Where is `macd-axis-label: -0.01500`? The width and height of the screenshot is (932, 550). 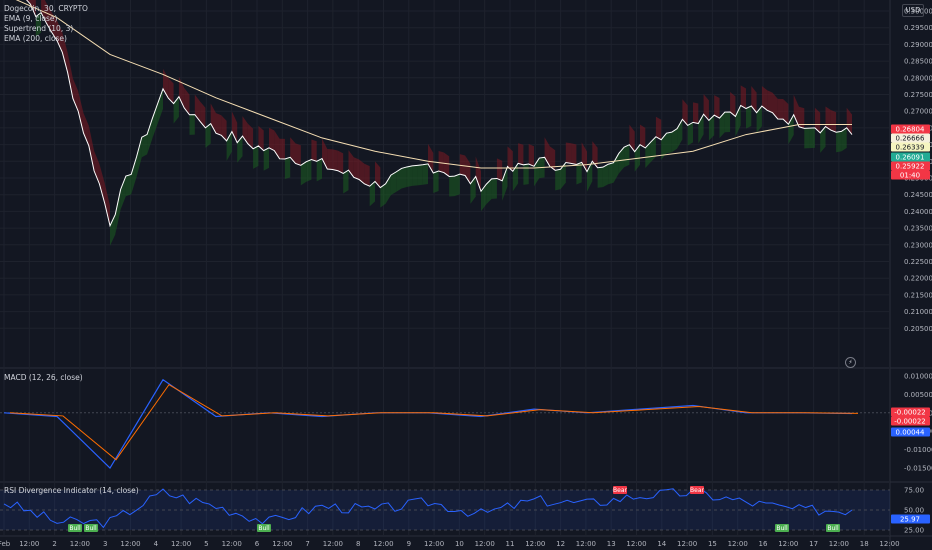 macd-axis-label: -0.01500 is located at coordinates (918, 469).